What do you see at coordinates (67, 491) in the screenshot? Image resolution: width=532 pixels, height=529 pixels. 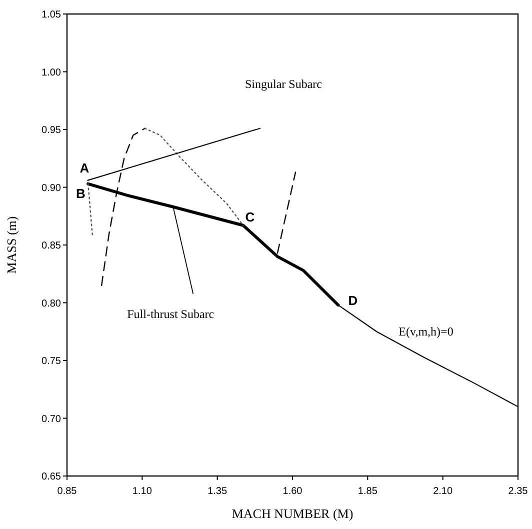 I see `x-tick-label: 0.85` at bounding box center [67, 491].